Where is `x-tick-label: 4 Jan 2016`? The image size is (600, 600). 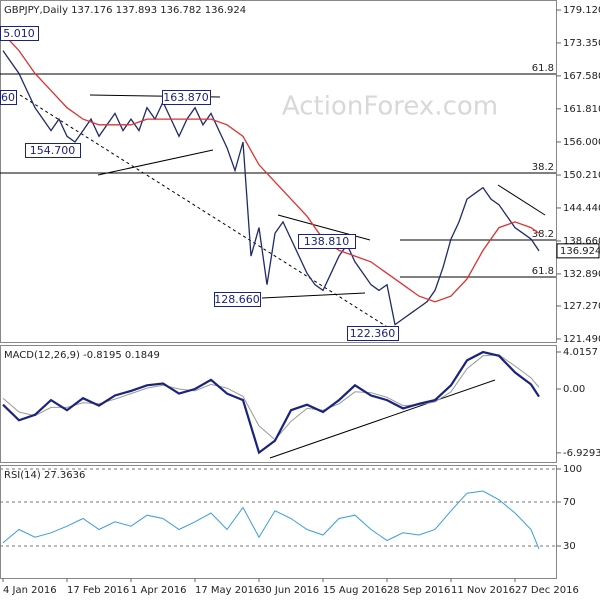 x-tick-label: 4 Jan 2016 is located at coordinates (30, 590).